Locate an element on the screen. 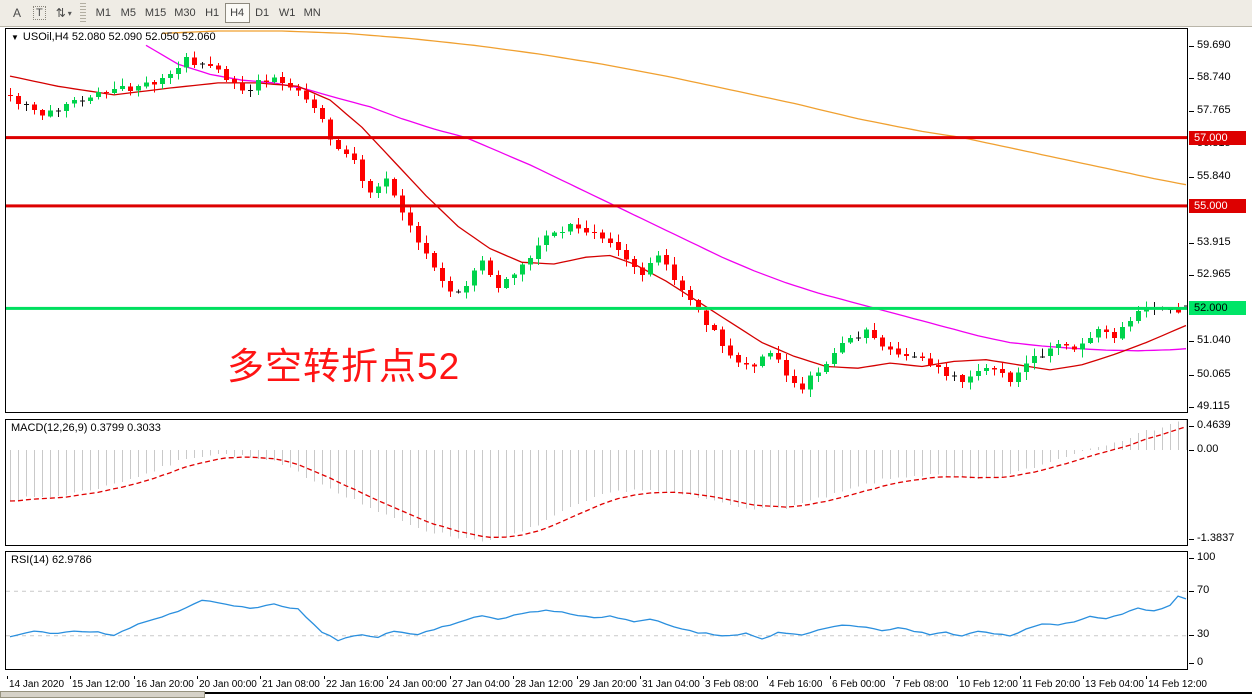  time-label: 20 Jan 00:00 is located at coordinates (228, 684).